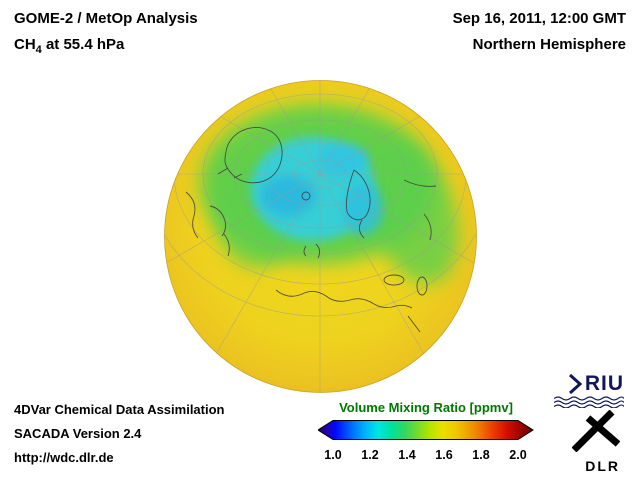 Image resolution: width=640 pixels, height=480 pixels. I want to click on riu-chevron-icon, so click(575, 384).